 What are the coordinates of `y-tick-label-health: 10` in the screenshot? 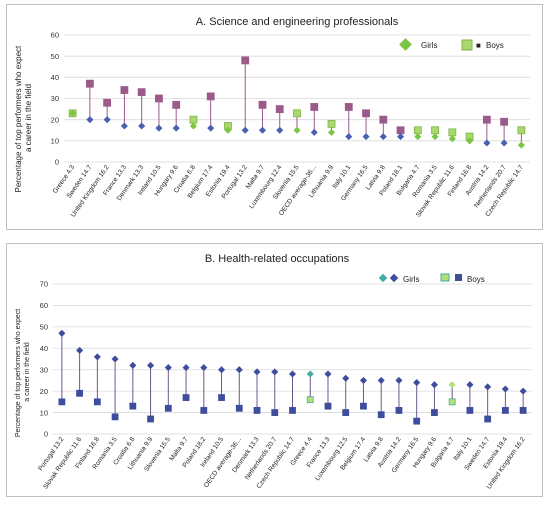 It's located at (44, 412).